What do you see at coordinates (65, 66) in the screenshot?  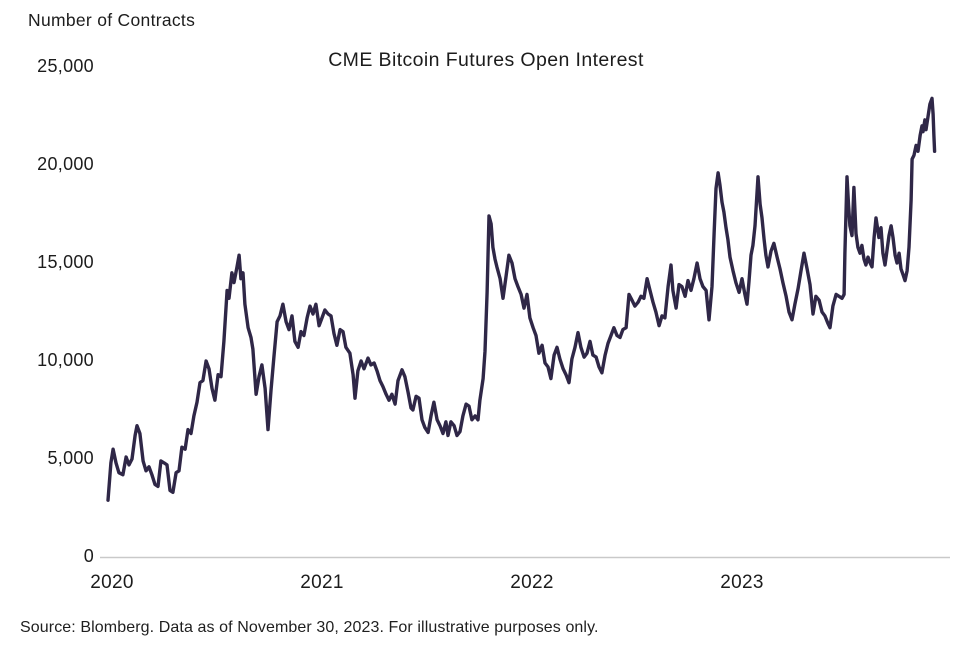 I see `y-tick-label: 25,000` at bounding box center [65, 66].